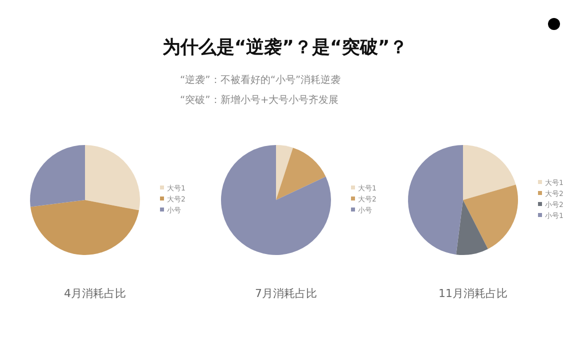 The height and width of the screenshot is (360, 570). I want to click on text: 4月消耗占比, so click(95, 293).